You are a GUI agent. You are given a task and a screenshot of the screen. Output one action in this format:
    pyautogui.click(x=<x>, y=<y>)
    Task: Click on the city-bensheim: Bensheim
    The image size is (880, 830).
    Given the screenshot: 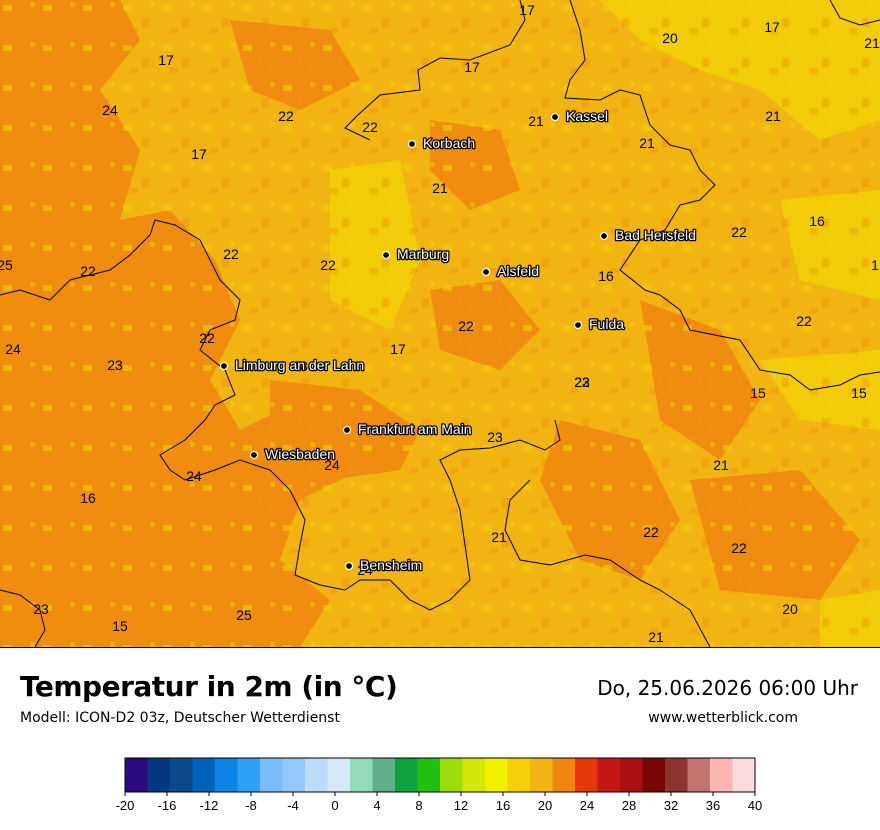 What is the action you would take?
    pyautogui.click(x=384, y=565)
    